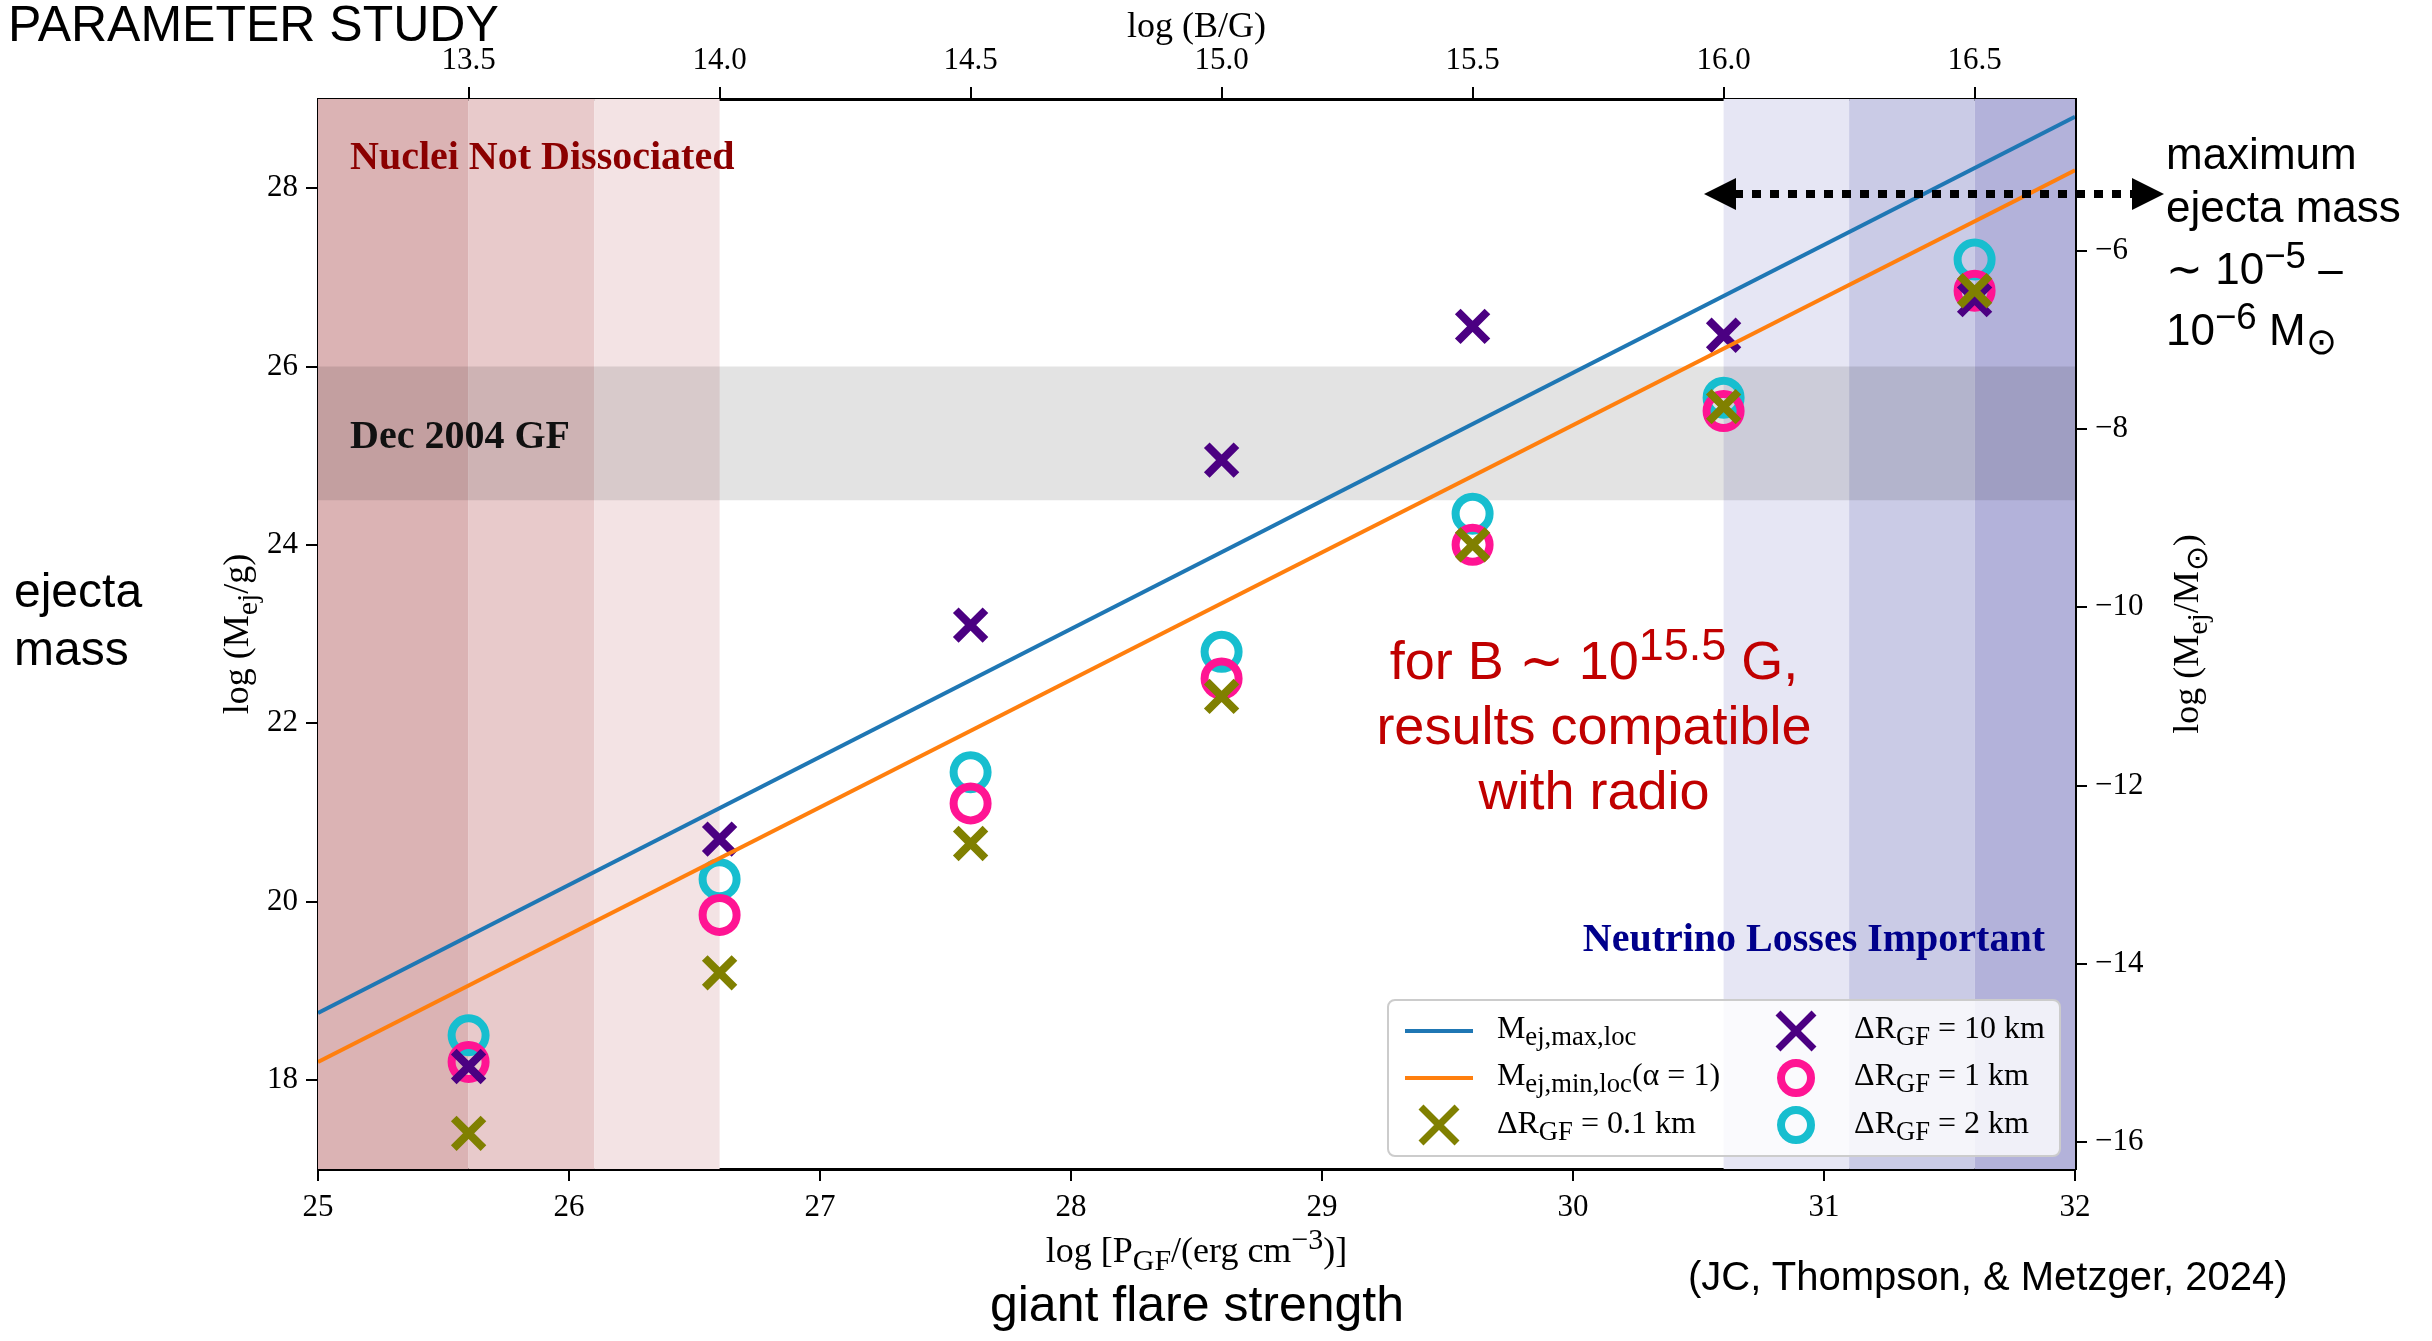  Describe the element at coordinates (2119, 605) in the screenshot. I see `y2-tick-label: −10` at that location.